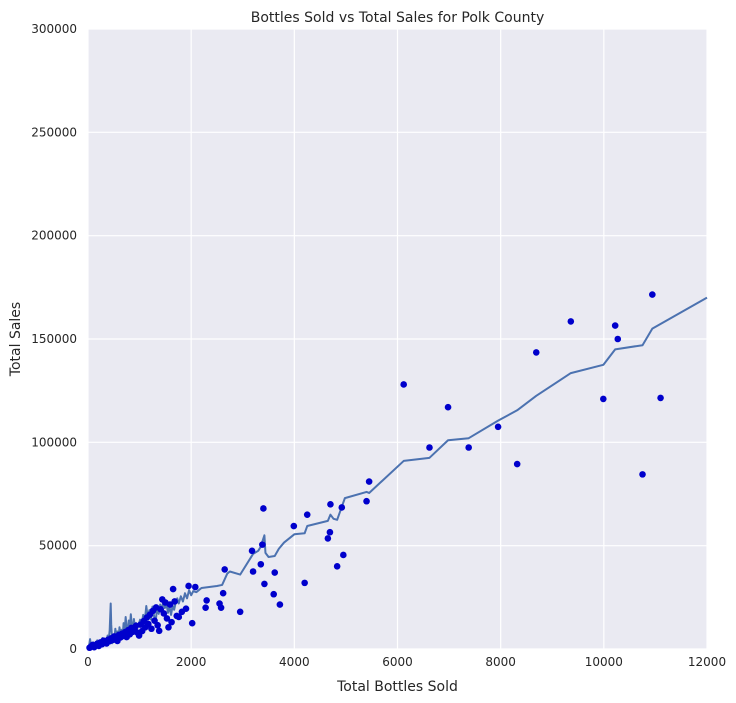 The image size is (736, 703). I want to click on x-tick-label: 6000, so click(397, 662).